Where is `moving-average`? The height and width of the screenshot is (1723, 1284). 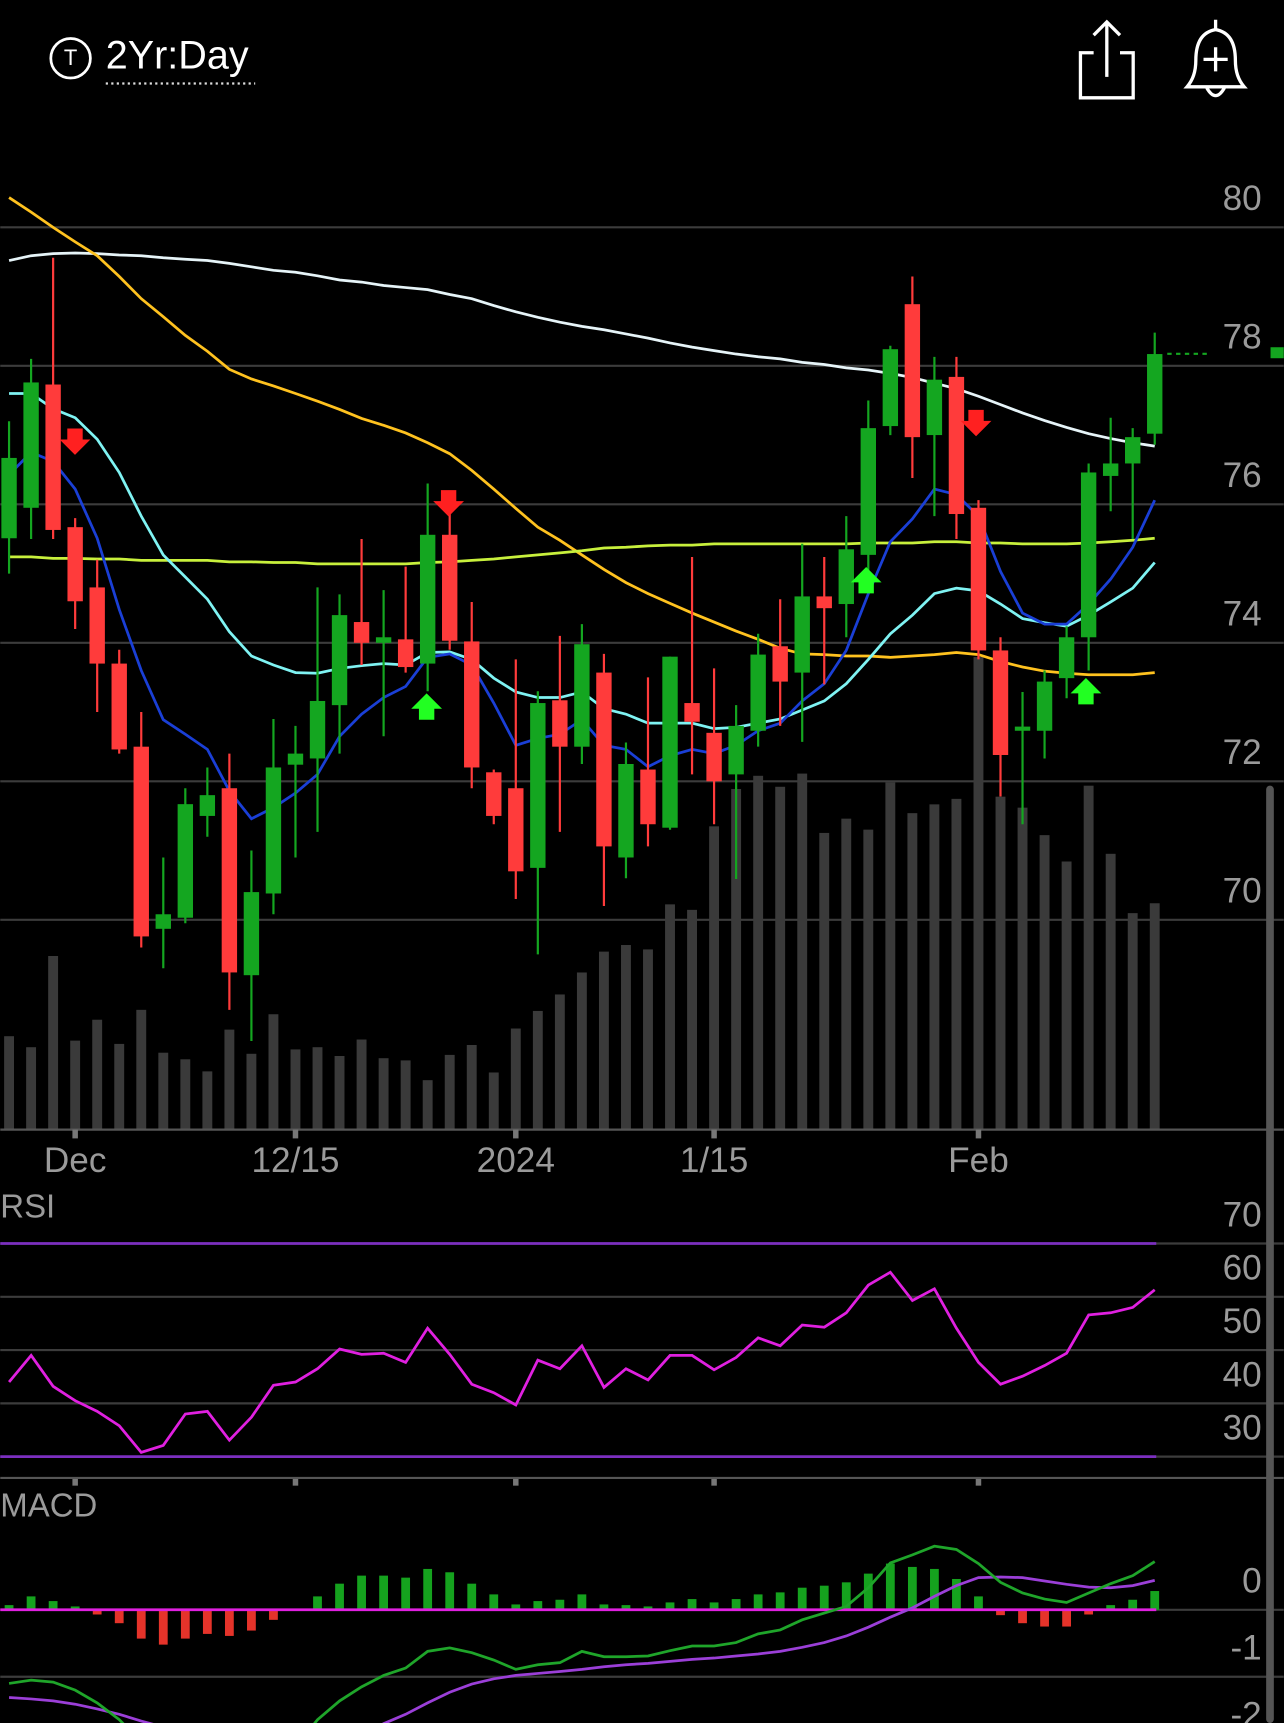
moving-average is located at coordinates (582, 551).